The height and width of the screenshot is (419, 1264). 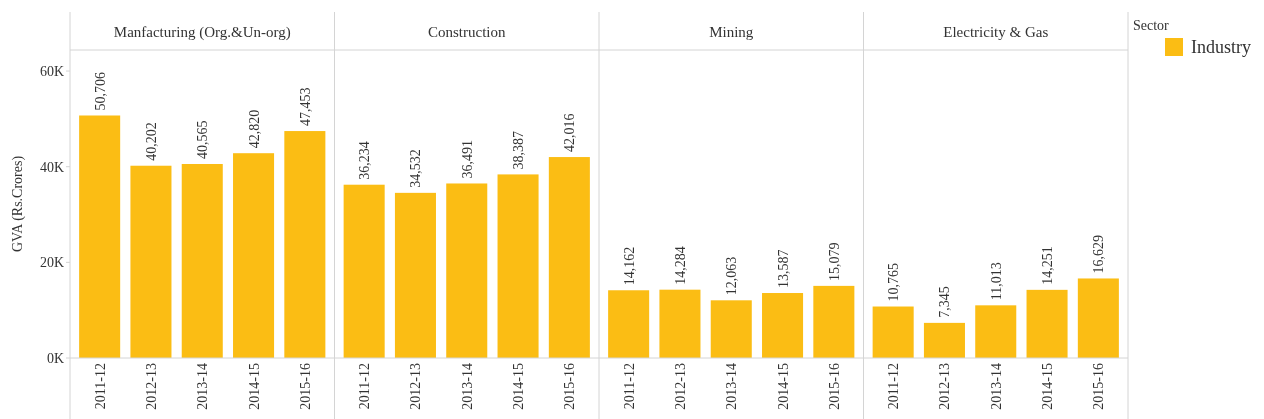 I want to click on data-label: 10,765, so click(x=894, y=282).